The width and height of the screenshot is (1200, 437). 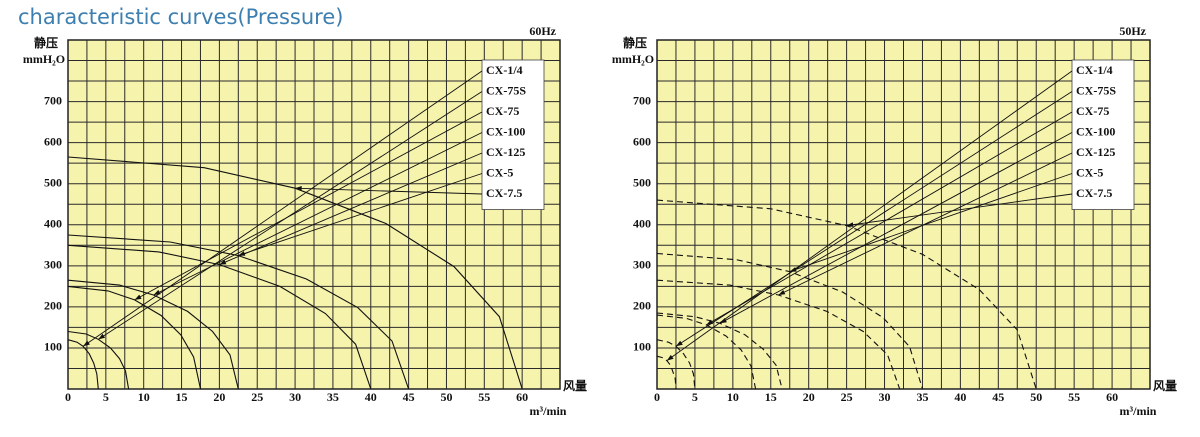 I want to click on subtitle: 50Hz, so click(x=1132, y=31).